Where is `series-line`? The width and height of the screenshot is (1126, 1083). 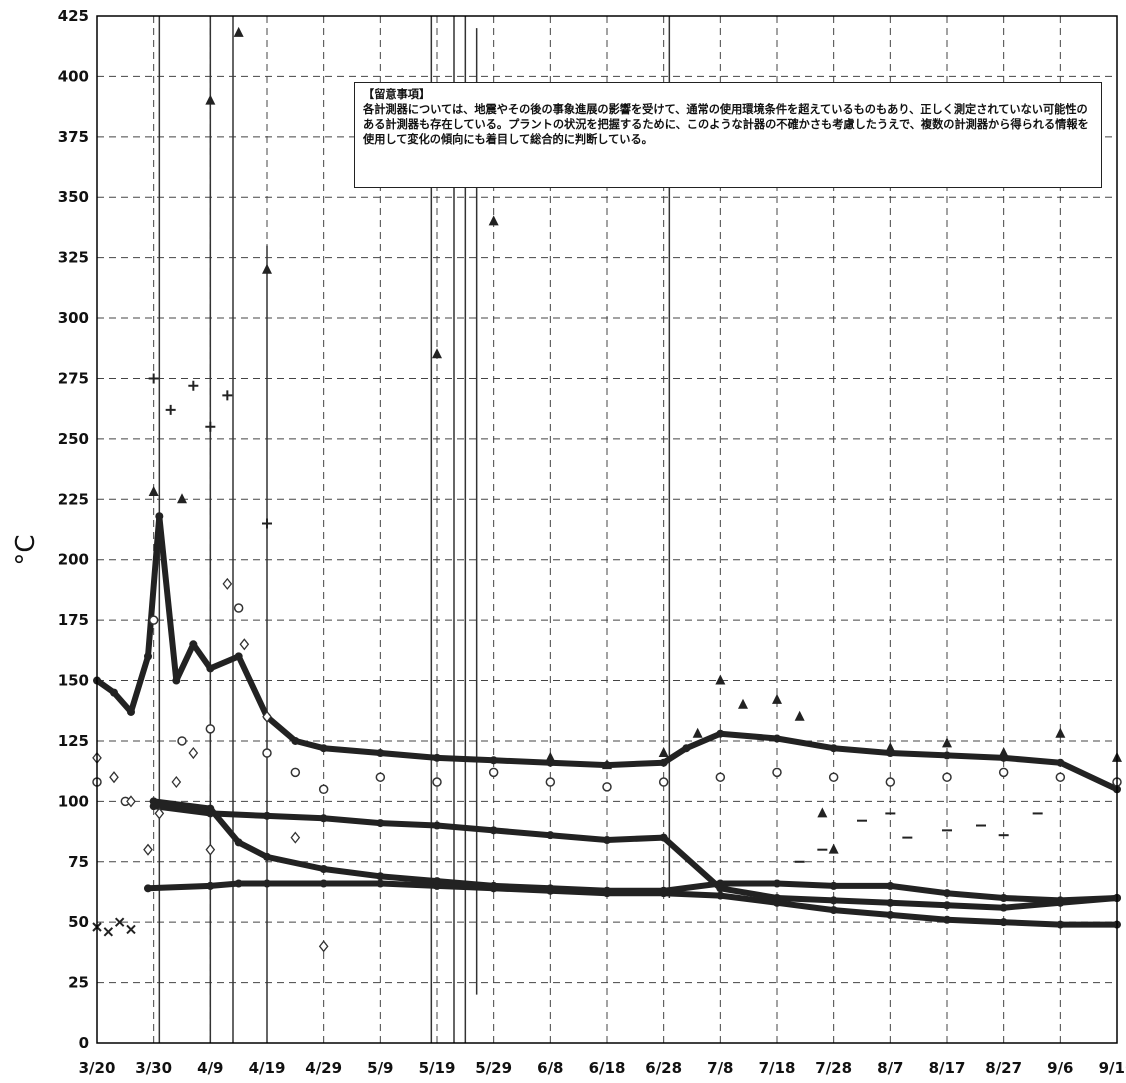
series-line is located at coordinates (635, 857).